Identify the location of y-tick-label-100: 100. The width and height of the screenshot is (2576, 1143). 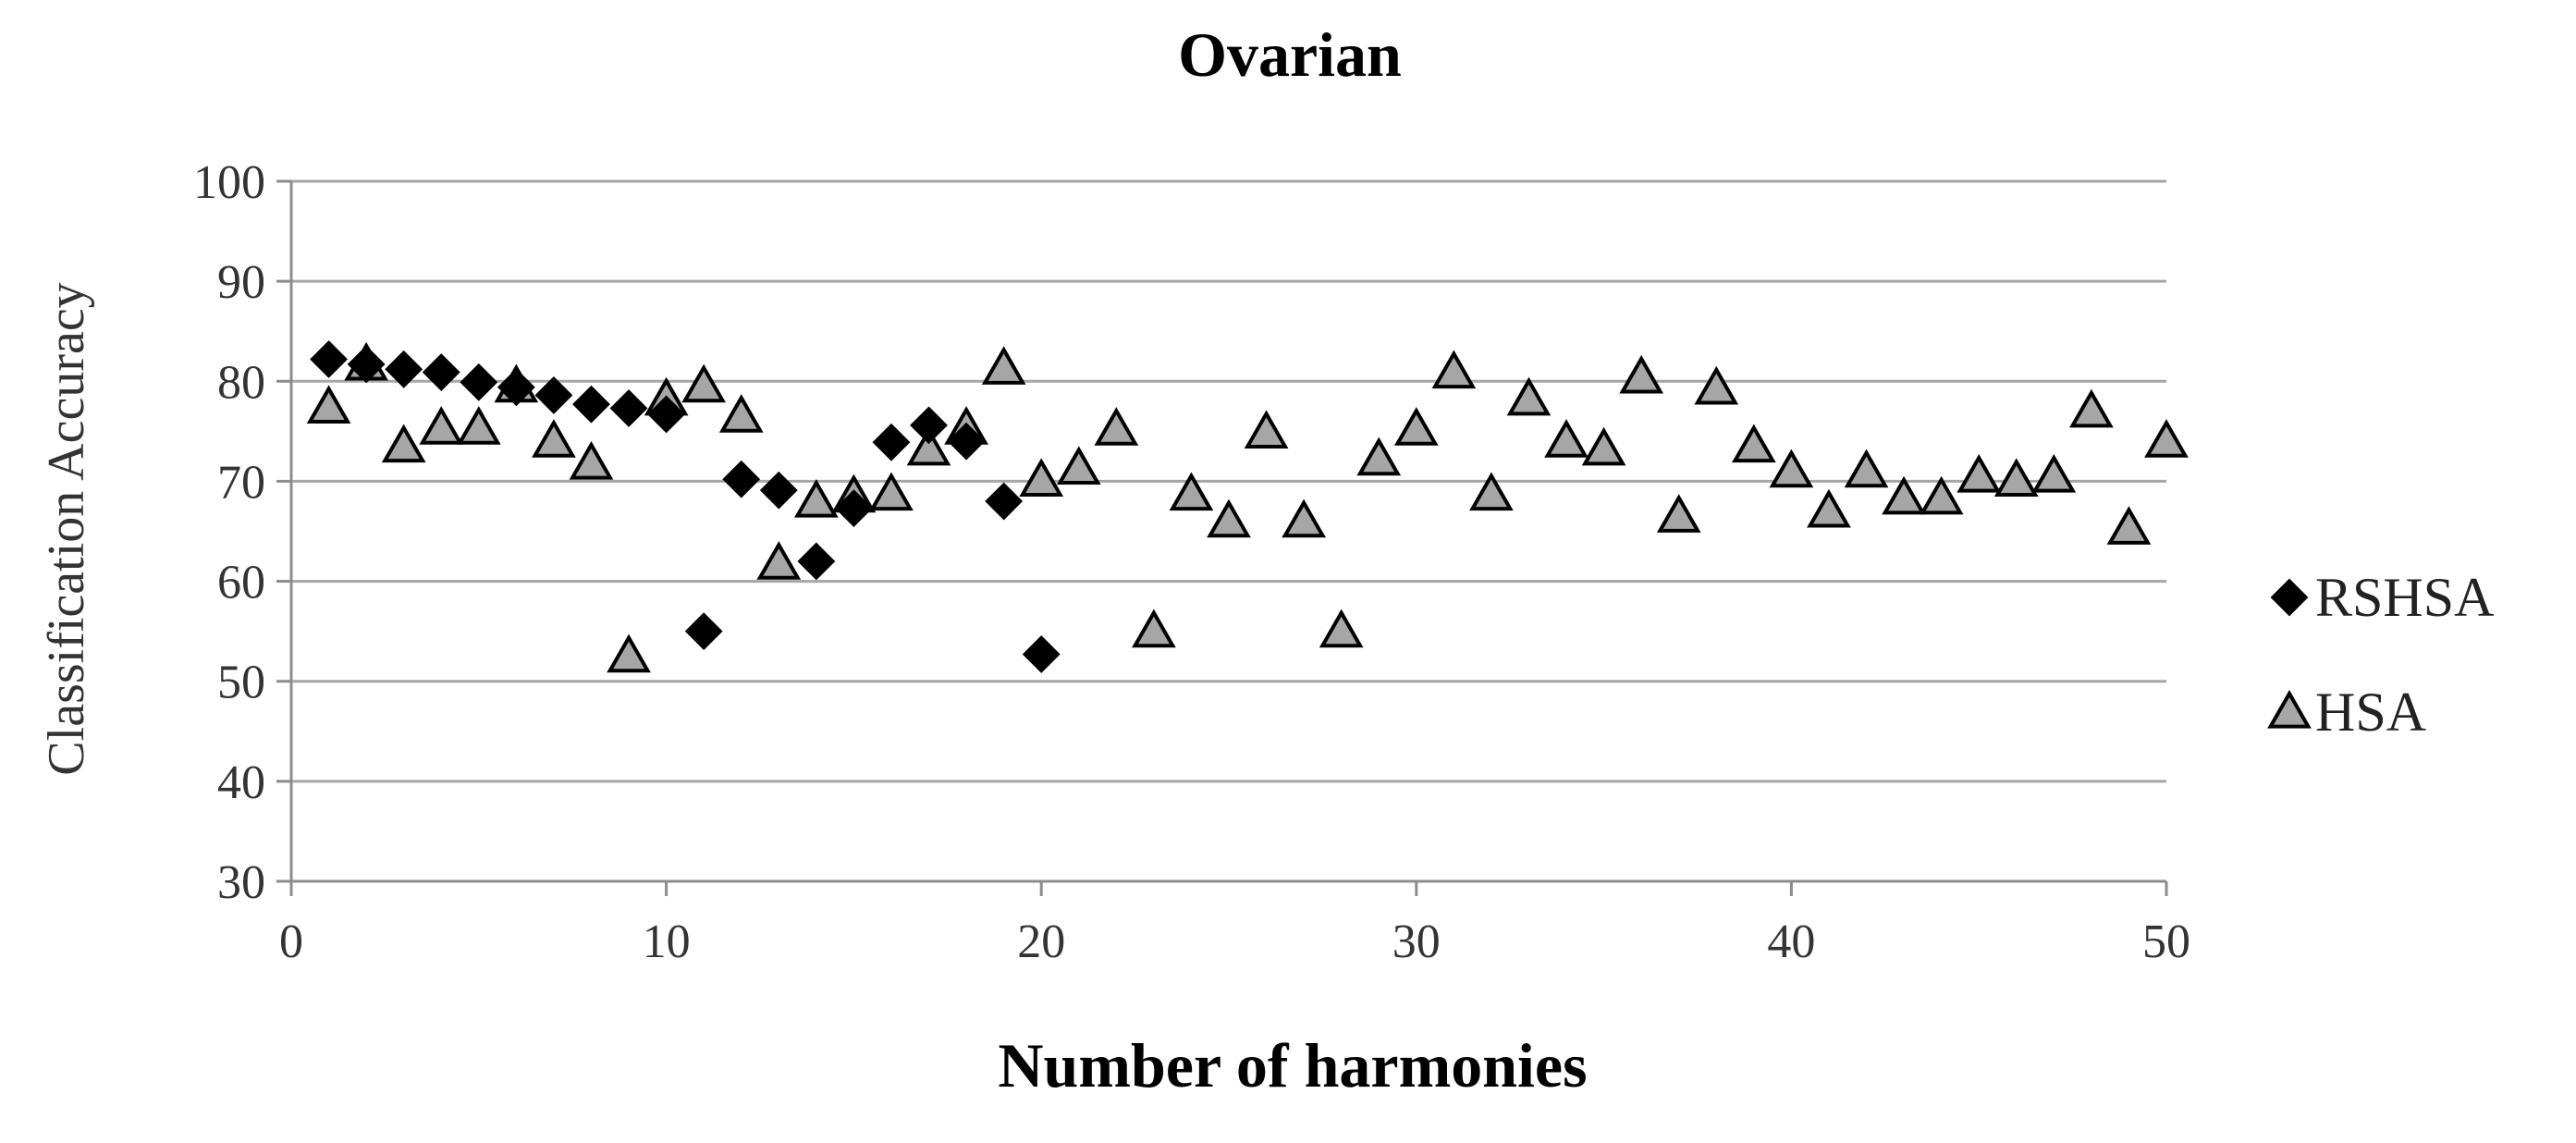
(229, 182).